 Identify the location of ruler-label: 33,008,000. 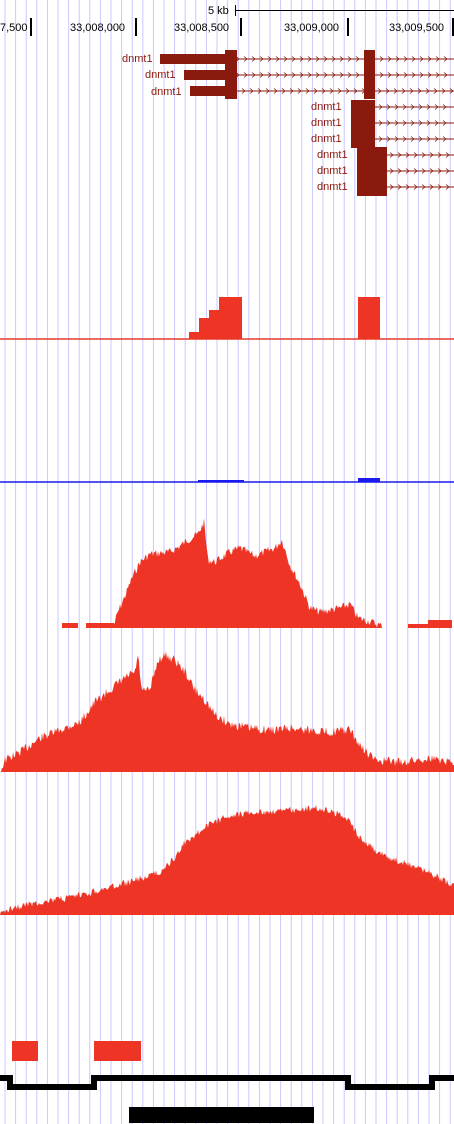
(98, 28).